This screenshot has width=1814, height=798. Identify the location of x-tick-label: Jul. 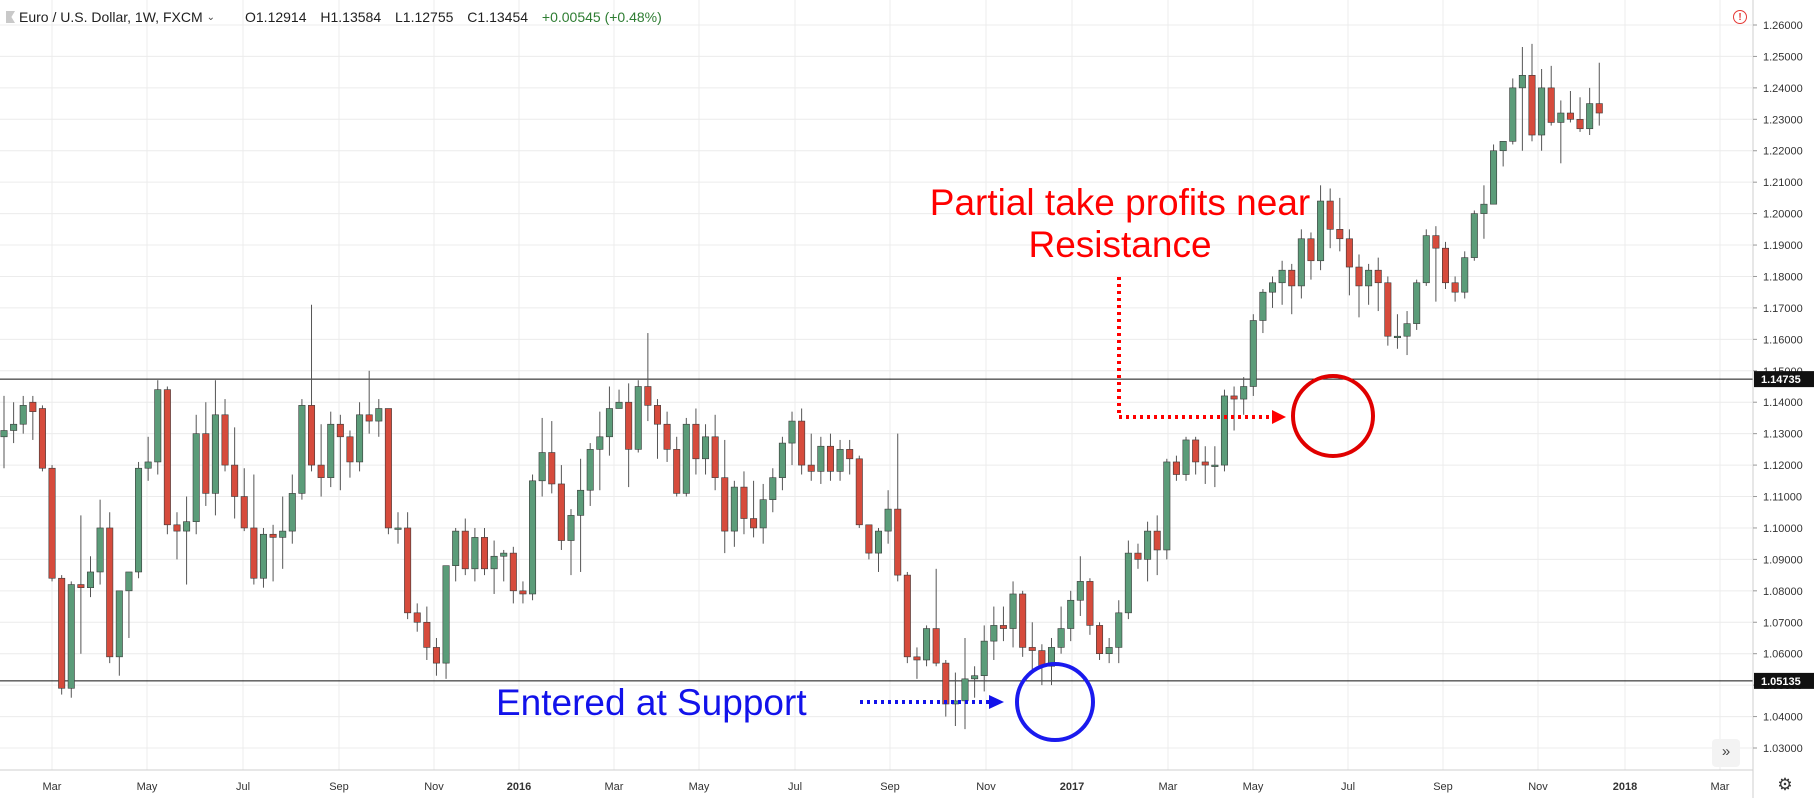
(795, 787).